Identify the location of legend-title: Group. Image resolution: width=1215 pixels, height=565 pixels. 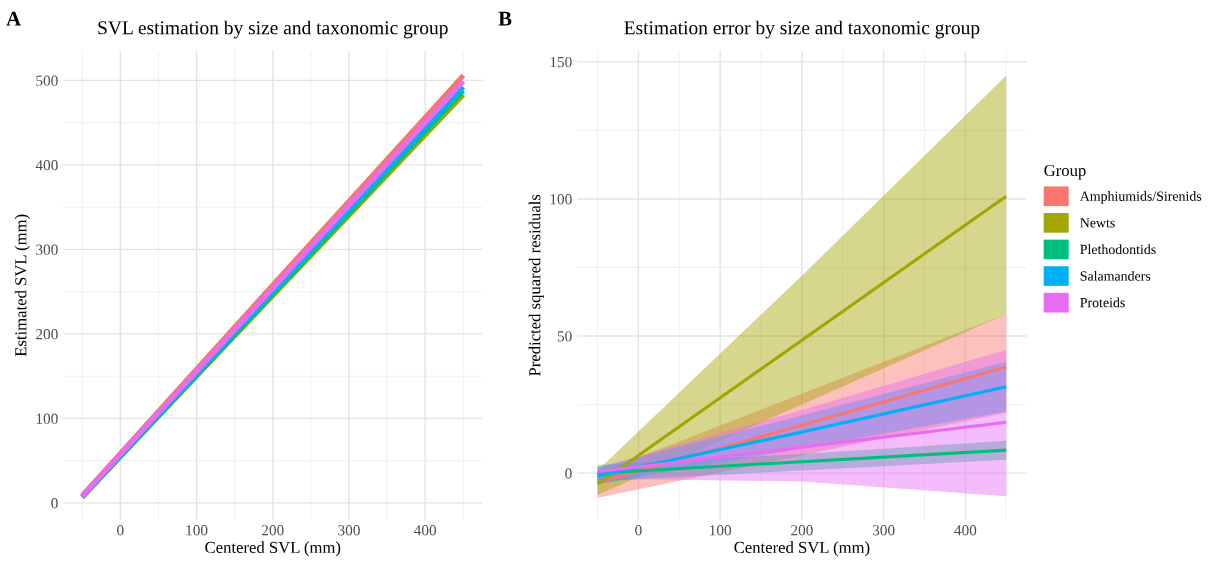
(1065, 172).